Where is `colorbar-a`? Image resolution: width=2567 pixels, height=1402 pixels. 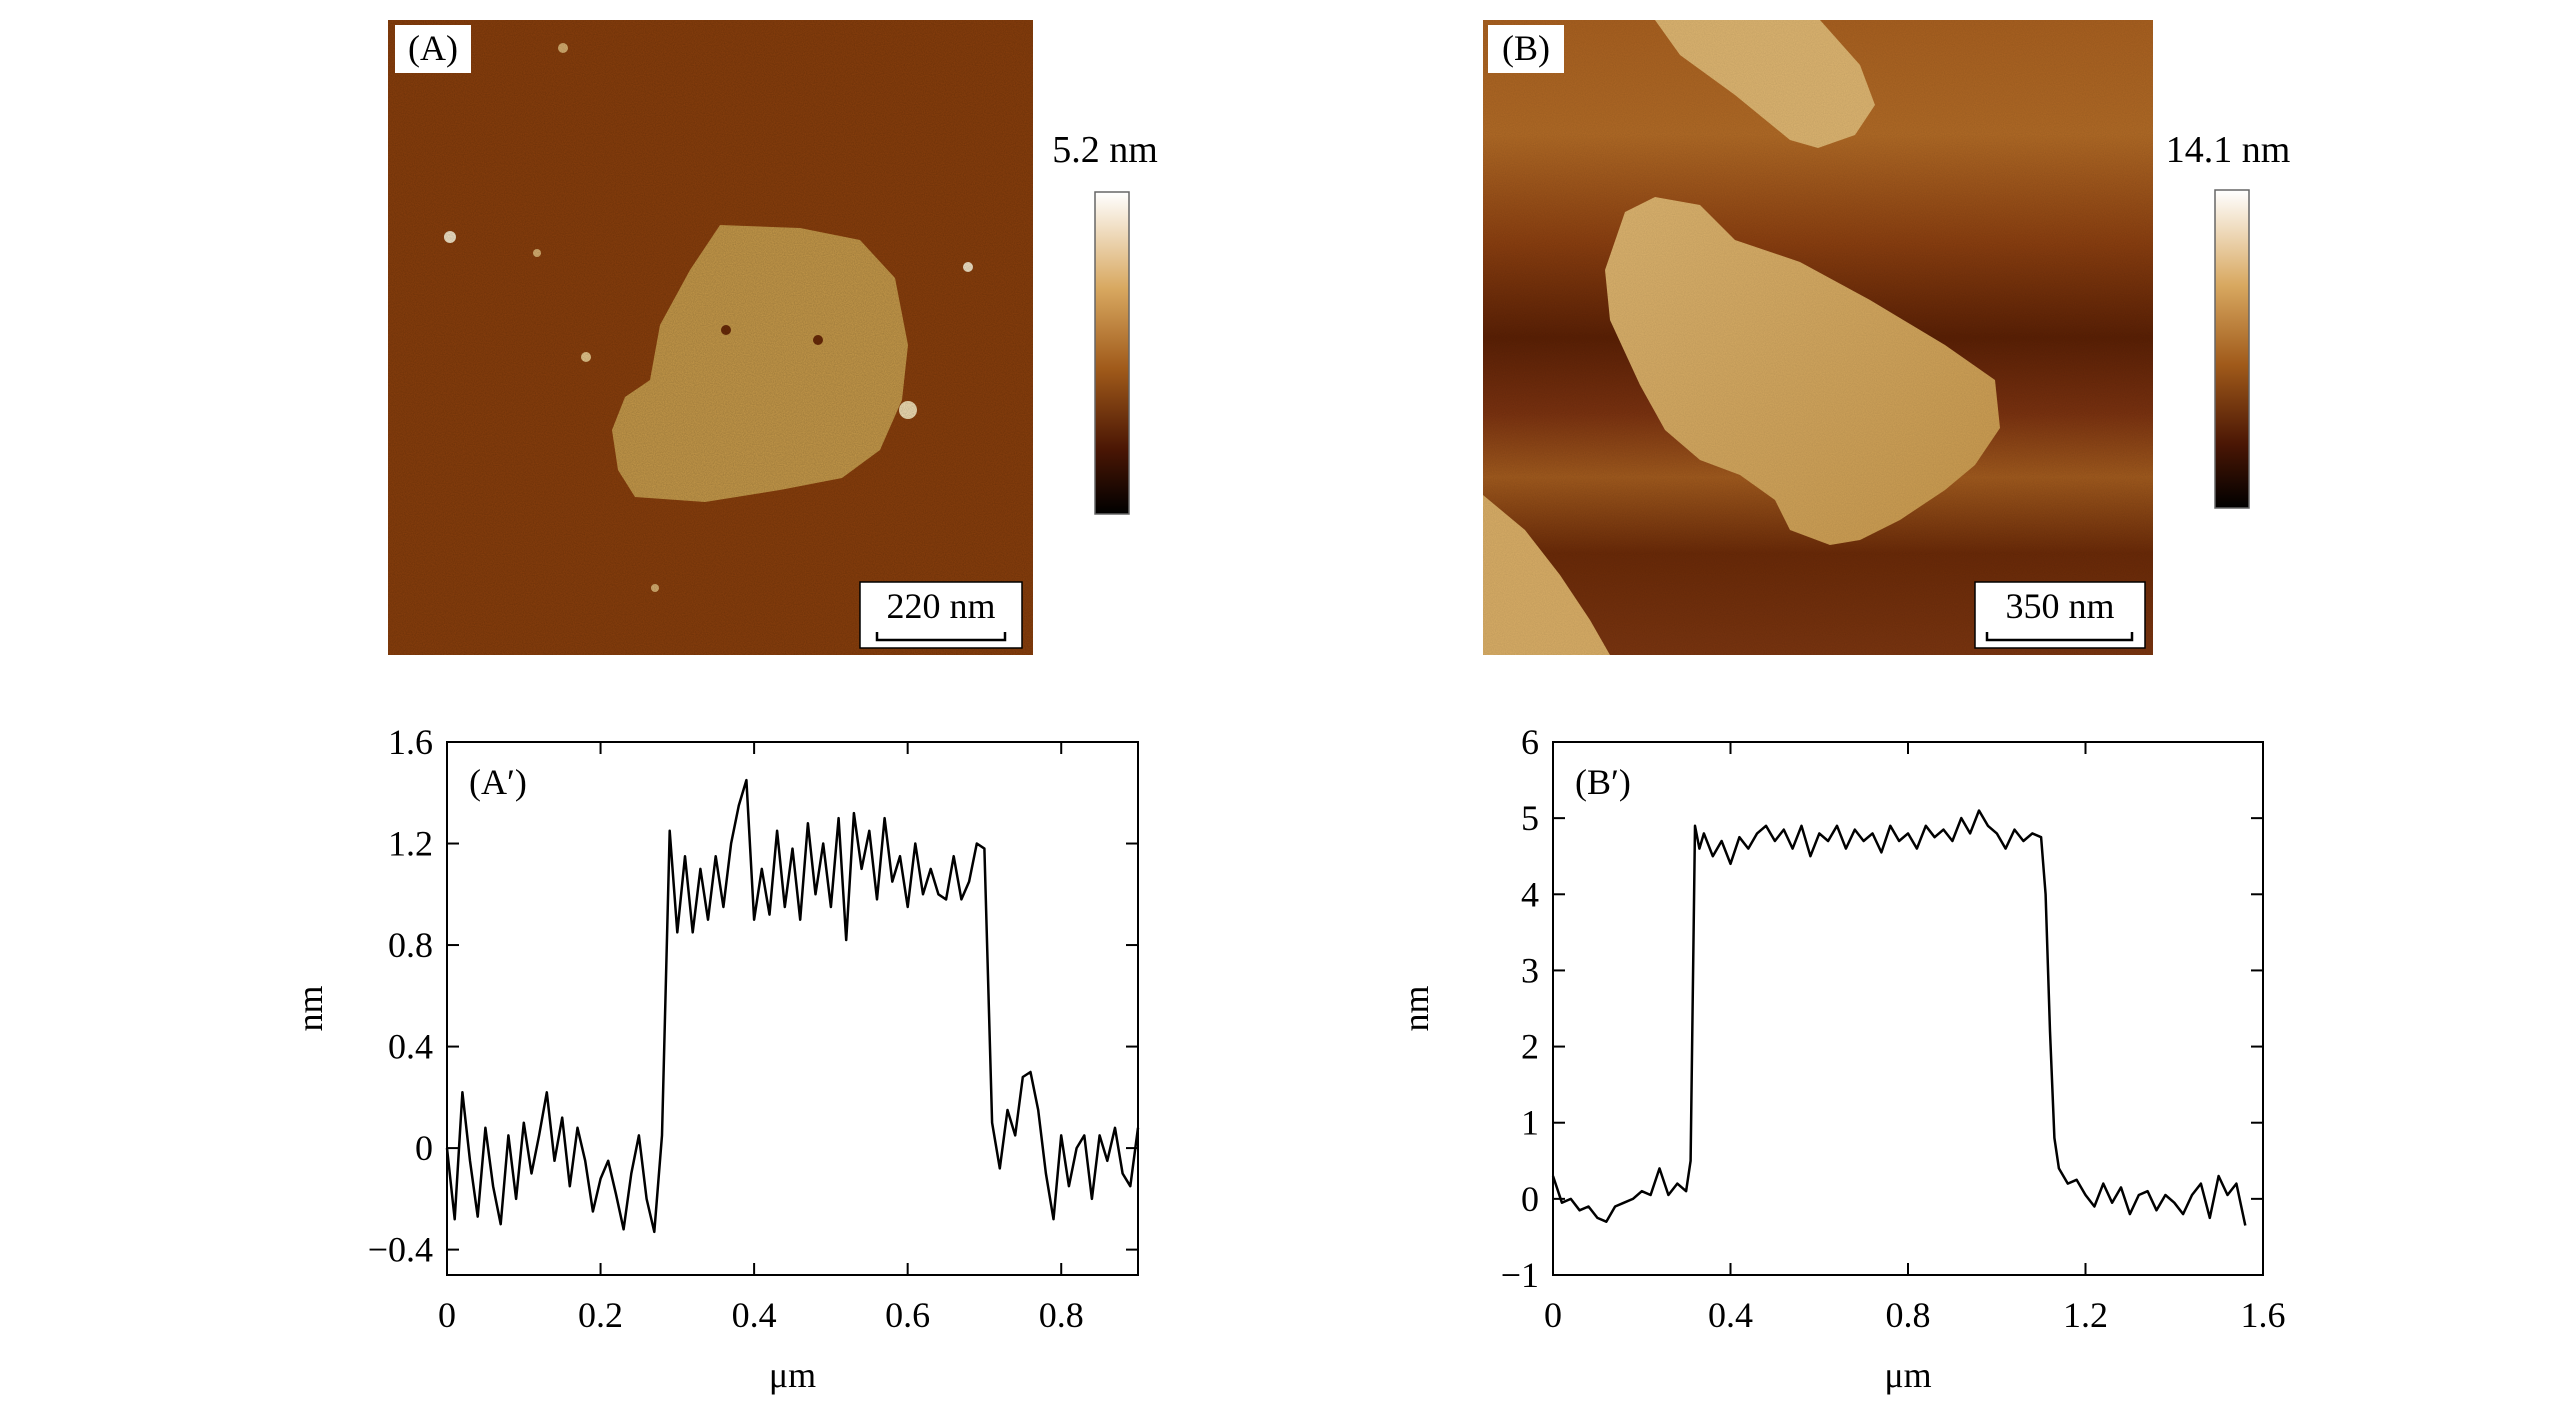 colorbar-a is located at coordinates (1112, 353).